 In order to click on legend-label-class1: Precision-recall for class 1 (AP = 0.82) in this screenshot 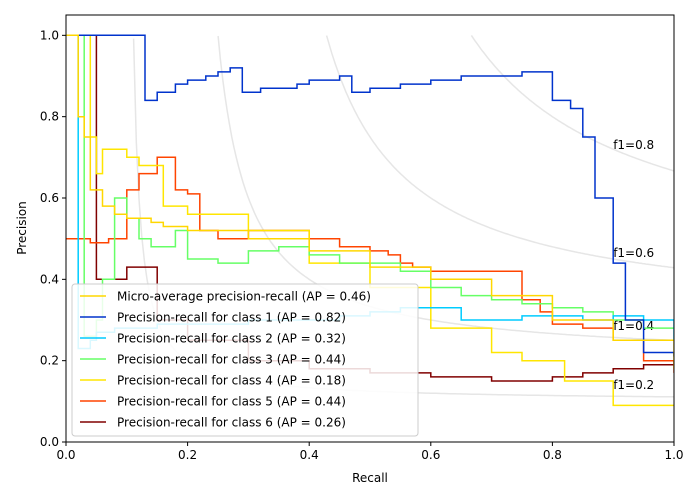, I will do `click(231, 318)`.